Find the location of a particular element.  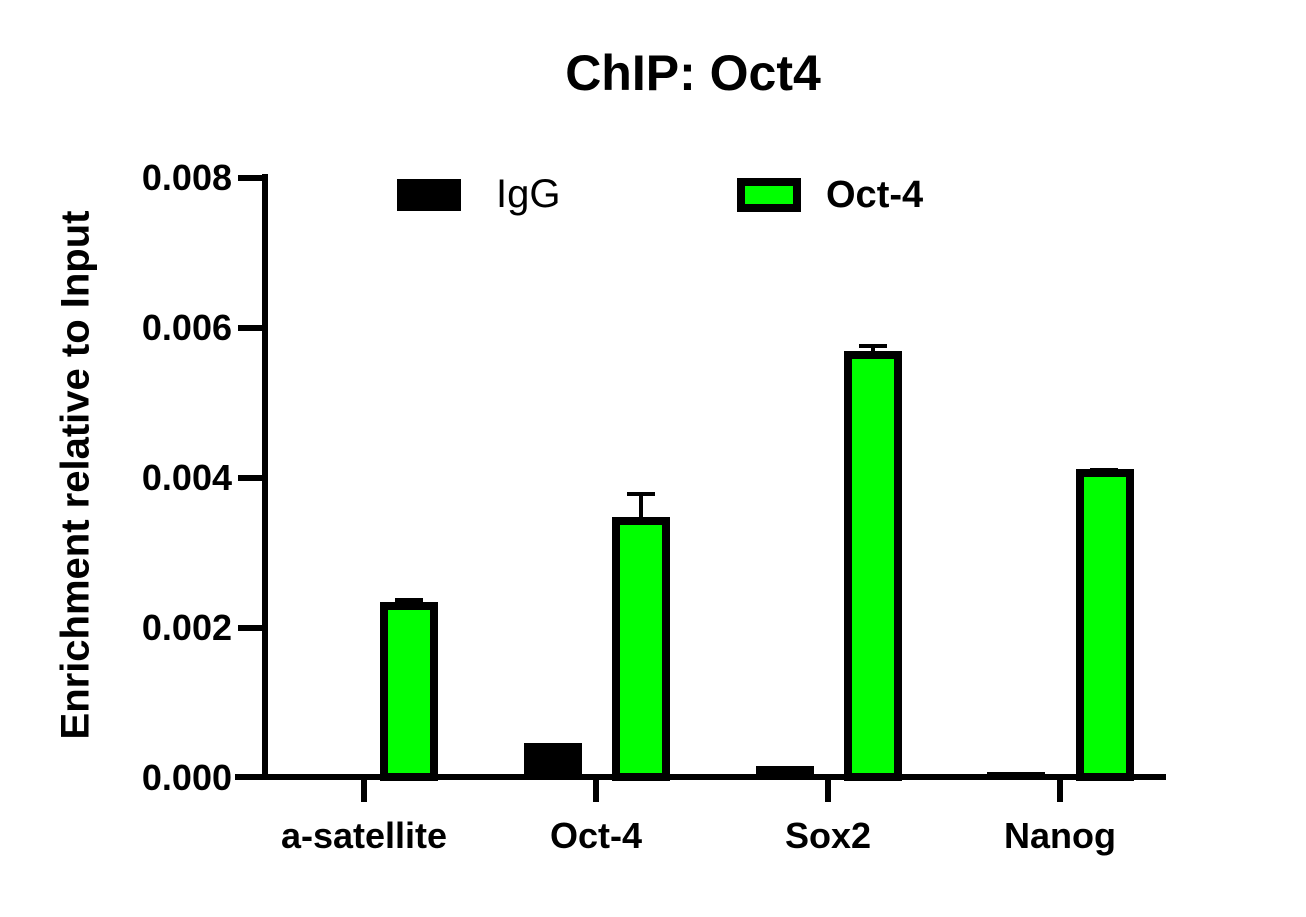

bar-igg-sox2 is located at coordinates (785, 771).